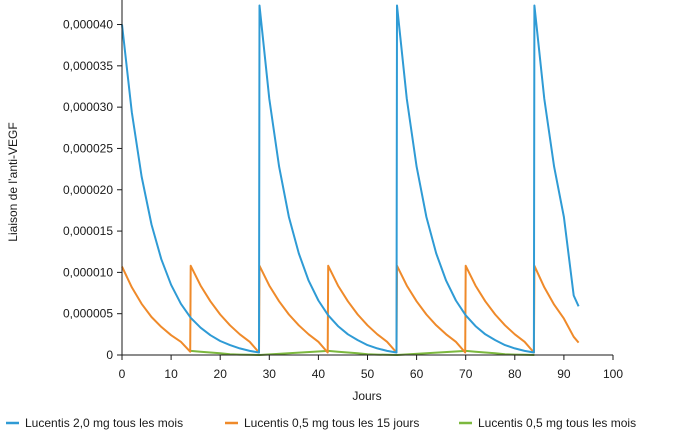  I want to click on y-tick-label: 0,000010, so click(88, 272).